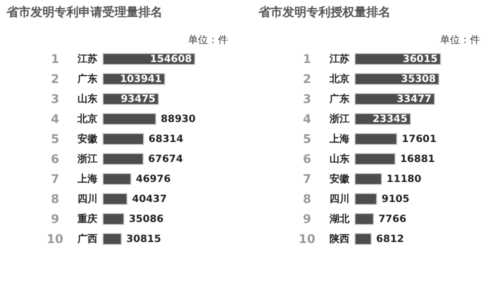  Describe the element at coordinates (138, 99) in the screenshot. I see `data-label: 93475` at that location.